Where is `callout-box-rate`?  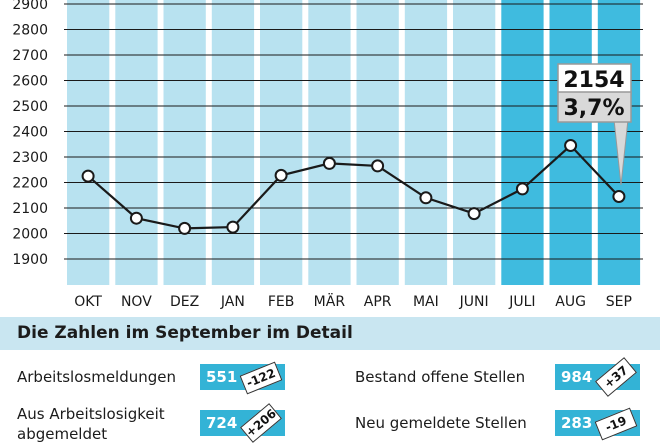 callout-box-rate is located at coordinates (594, 107).